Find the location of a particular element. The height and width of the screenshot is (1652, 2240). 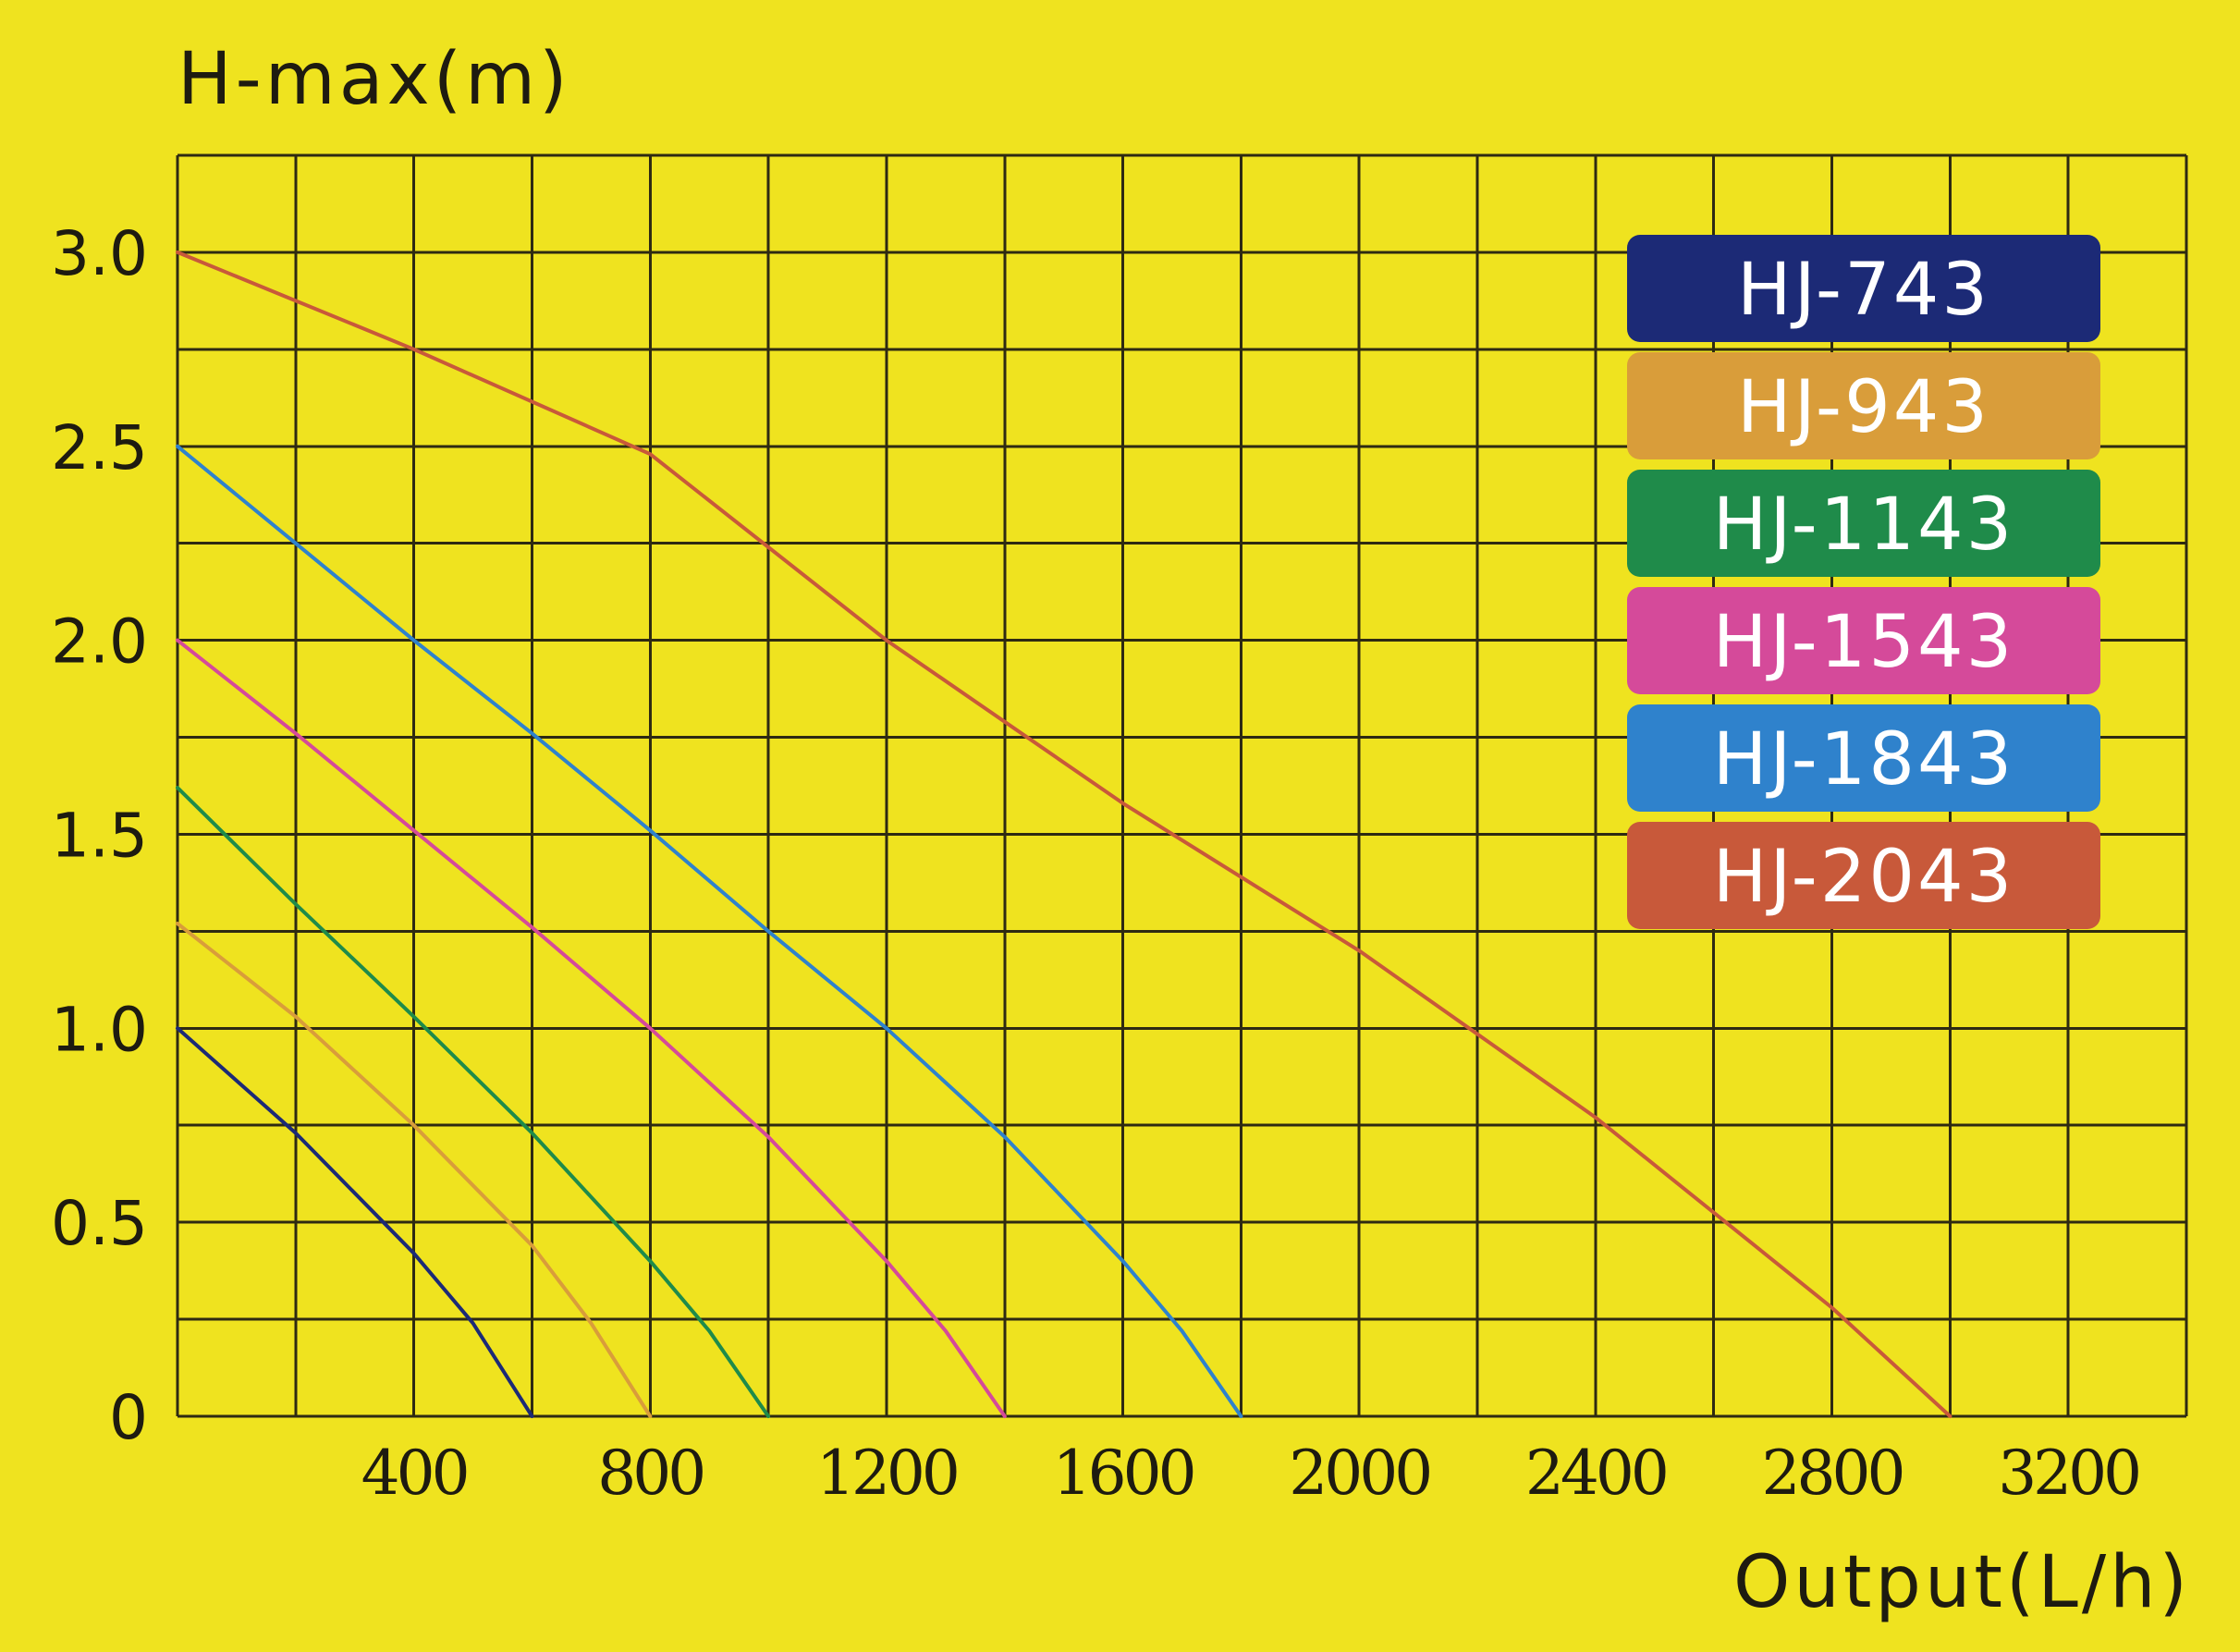

y-axis-label: H-max(m) is located at coordinates (374, 79).